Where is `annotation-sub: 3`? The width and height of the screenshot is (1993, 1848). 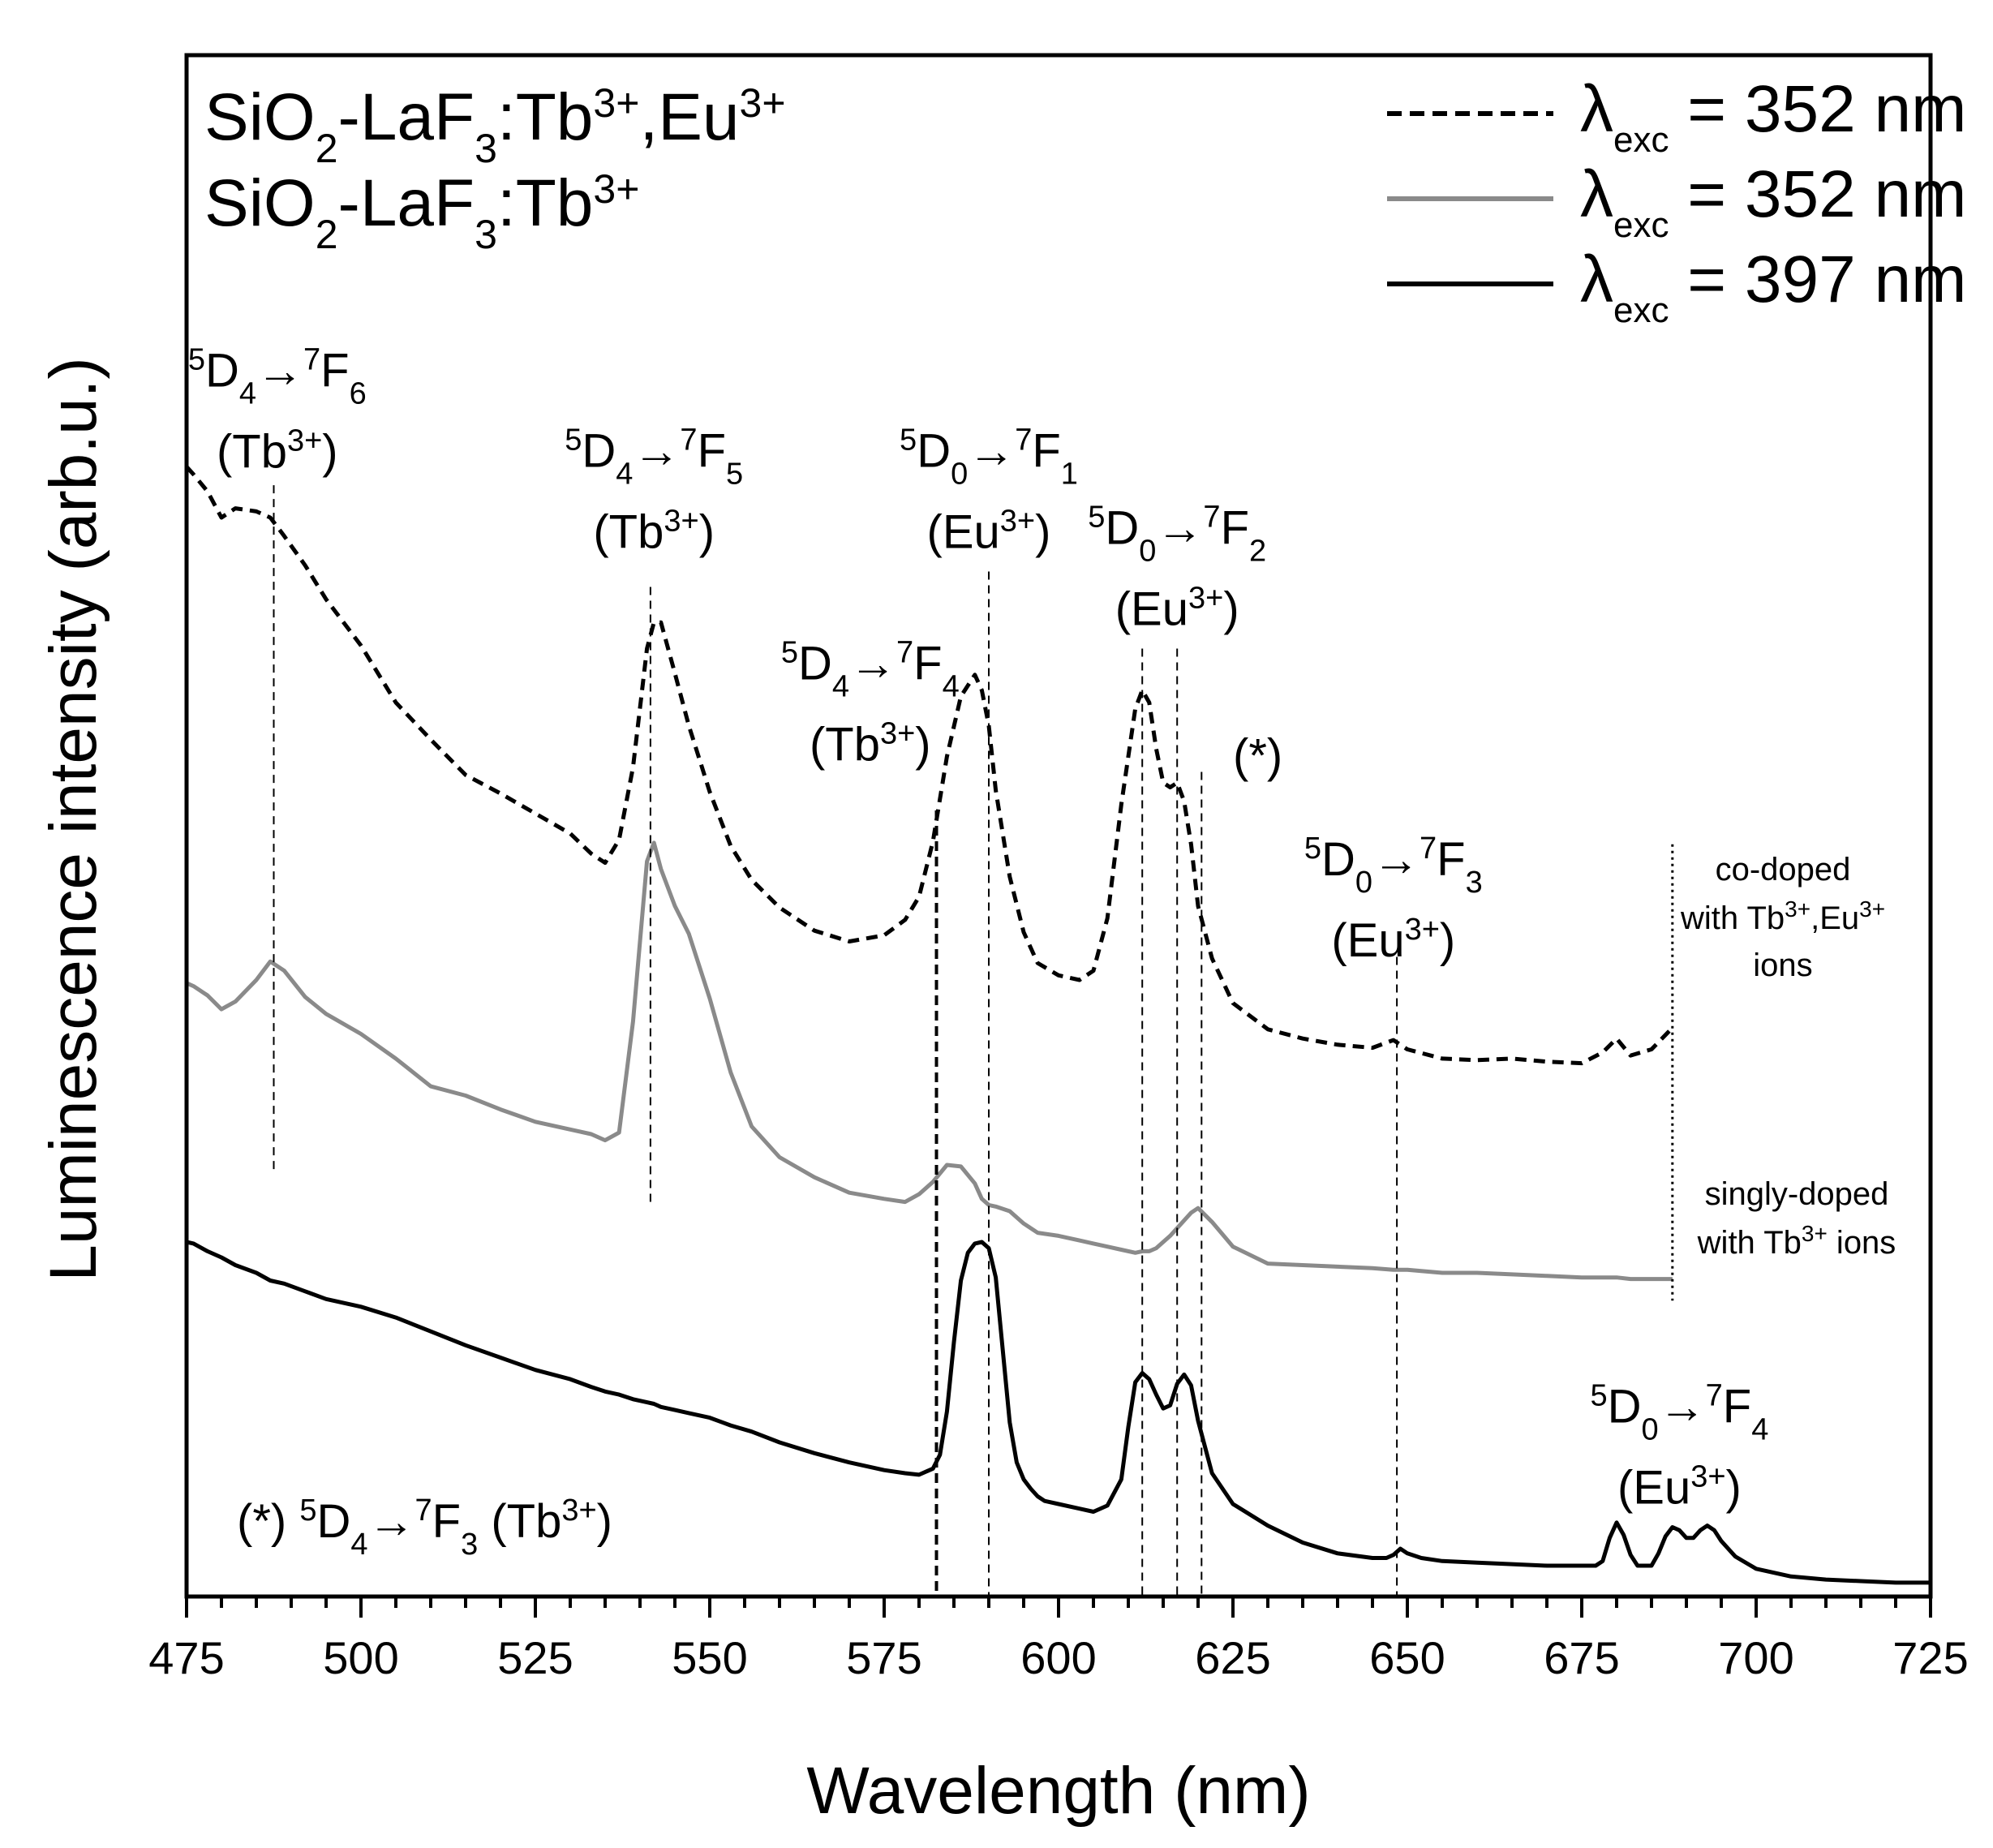
annotation-sub: 3 is located at coordinates (1474, 883).